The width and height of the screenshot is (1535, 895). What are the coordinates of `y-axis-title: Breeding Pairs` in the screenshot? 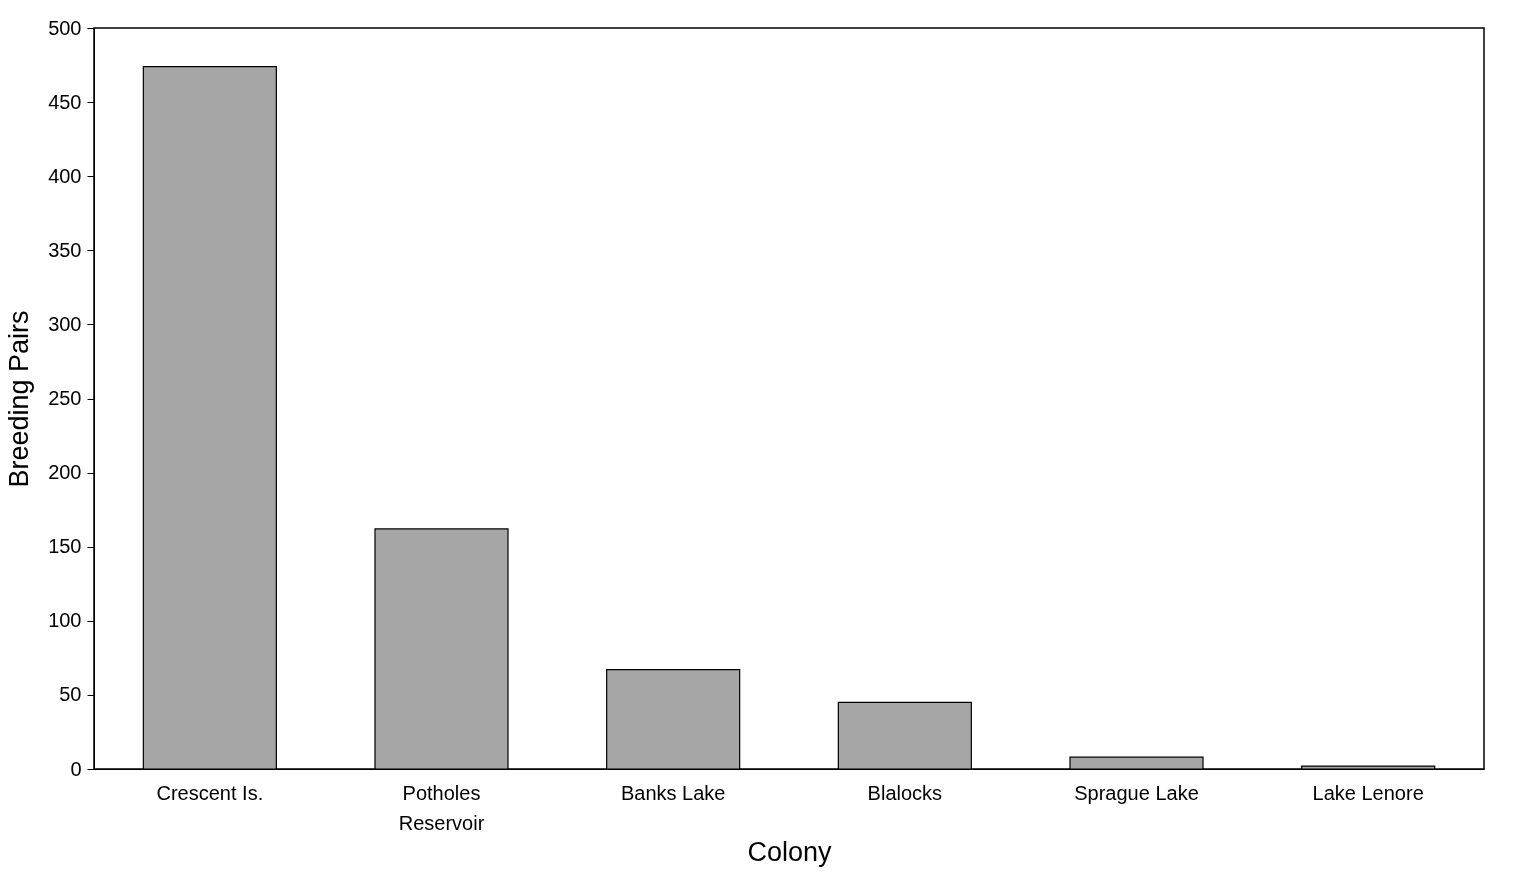 It's located at (19, 399).